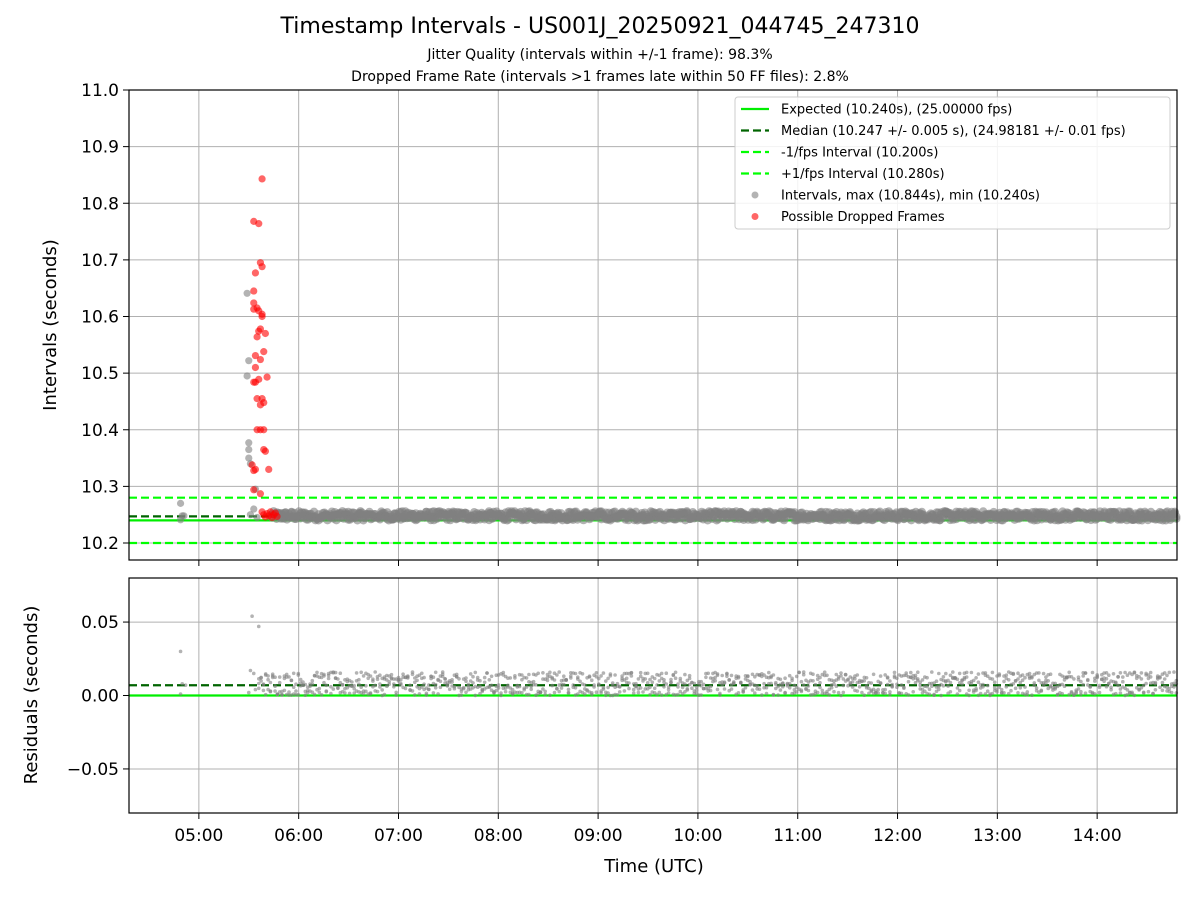  I want to click on x-tick-label: 06:00, so click(298, 836).